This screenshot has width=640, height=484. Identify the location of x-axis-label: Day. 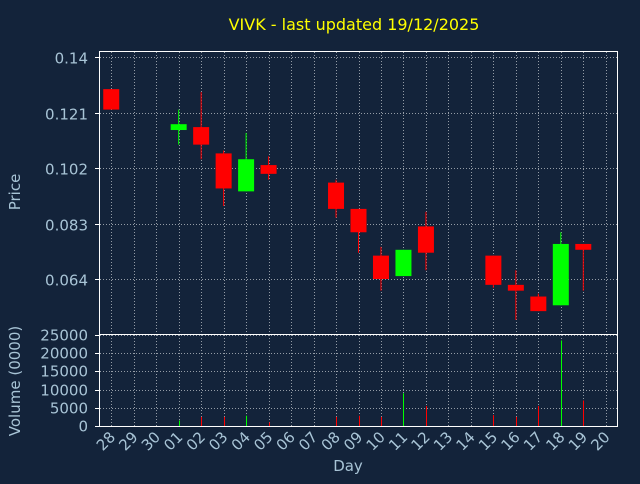
(348, 466).